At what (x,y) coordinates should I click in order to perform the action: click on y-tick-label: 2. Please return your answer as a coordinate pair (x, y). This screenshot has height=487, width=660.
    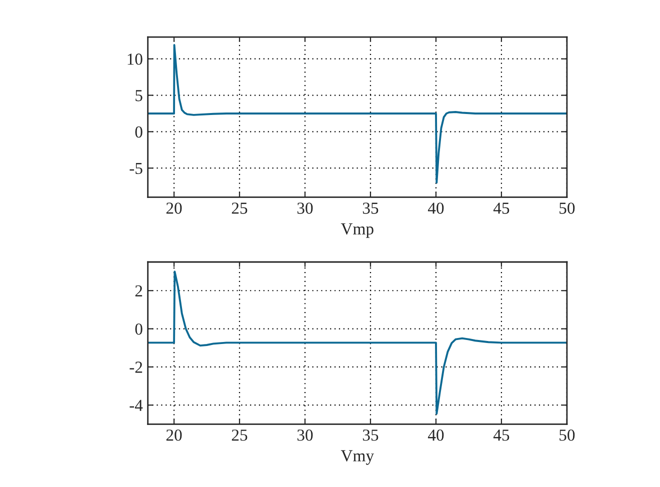
    Looking at the image, I should click on (138, 290).